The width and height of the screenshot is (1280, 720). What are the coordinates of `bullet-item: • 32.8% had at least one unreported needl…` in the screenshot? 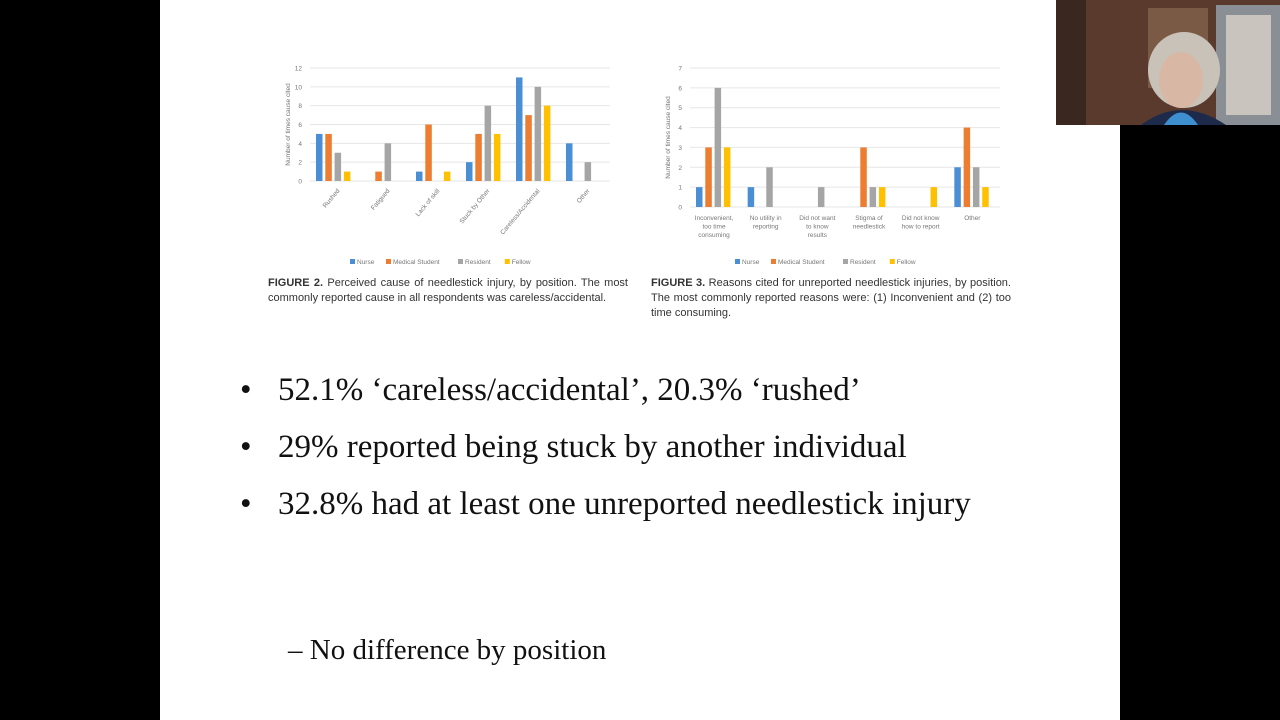 It's located at (639, 504).